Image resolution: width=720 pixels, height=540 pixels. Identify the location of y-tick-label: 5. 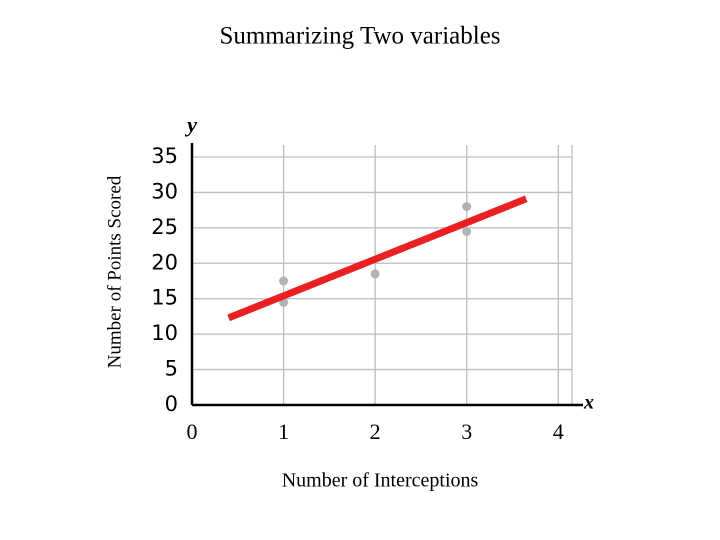
(171, 369).